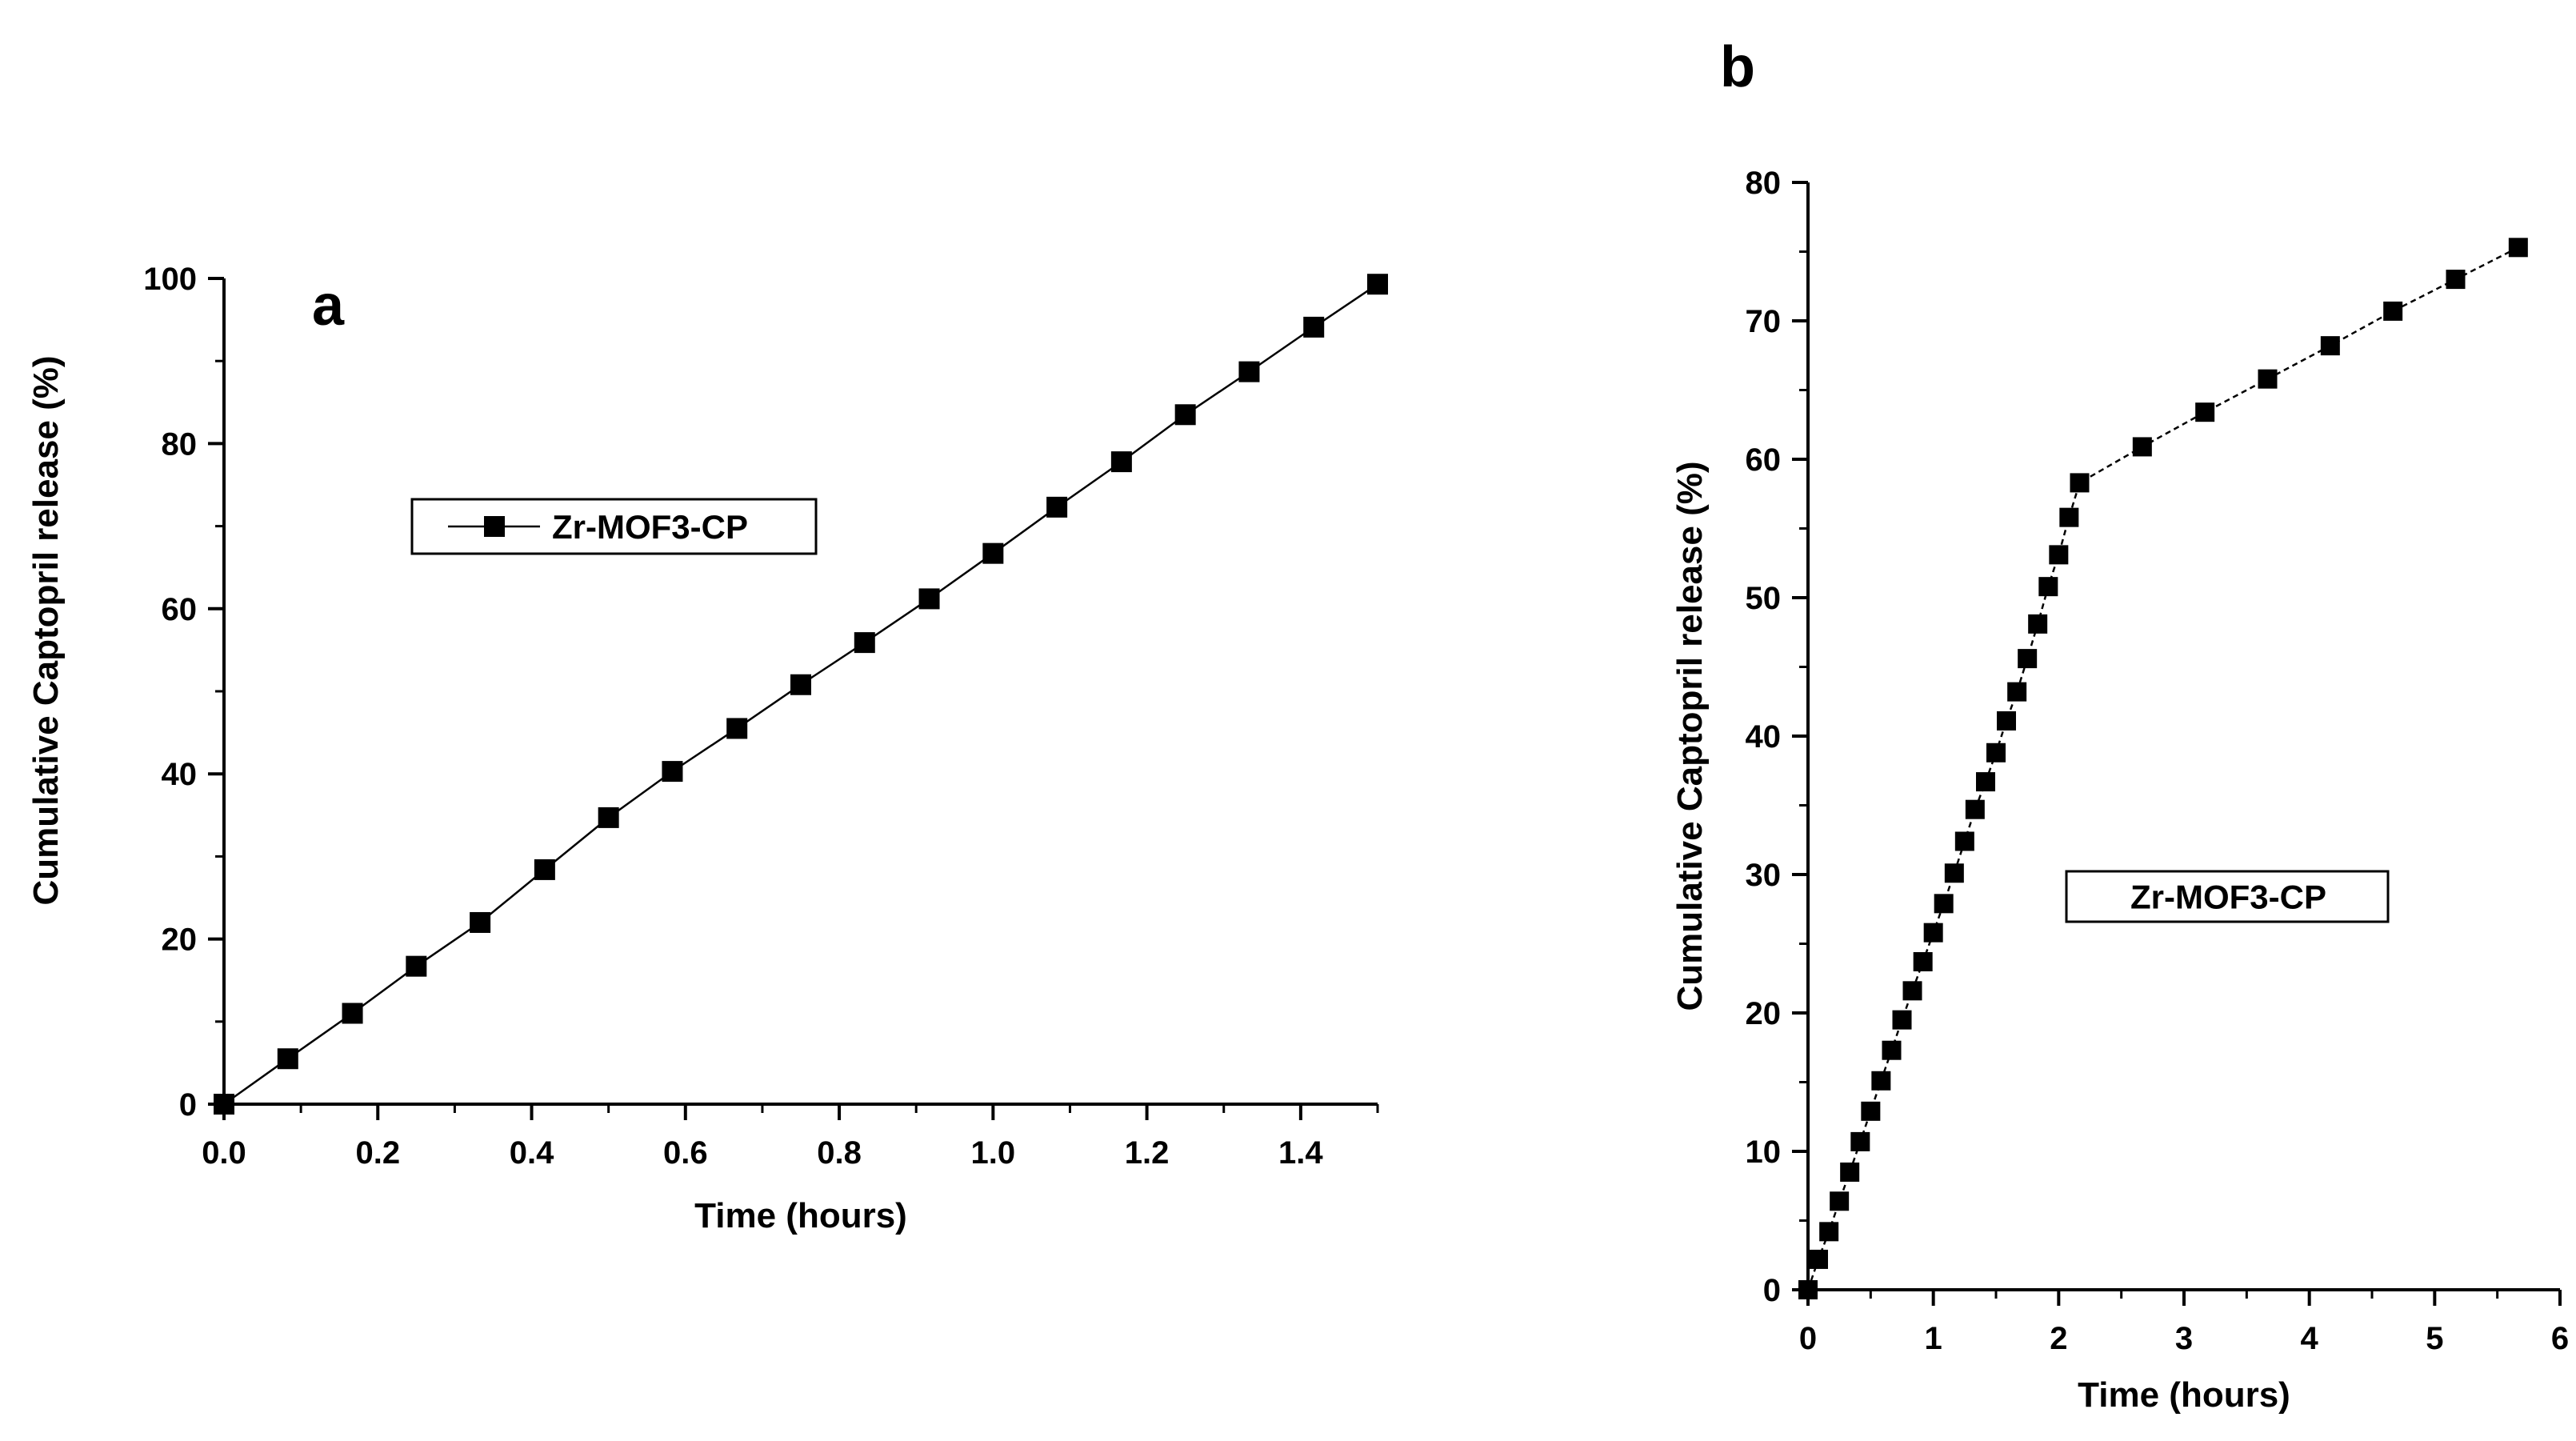 The image size is (2576, 1441). What do you see at coordinates (1764, 321) in the screenshot?
I see `y-tick-label: 70` at bounding box center [1764, 321].